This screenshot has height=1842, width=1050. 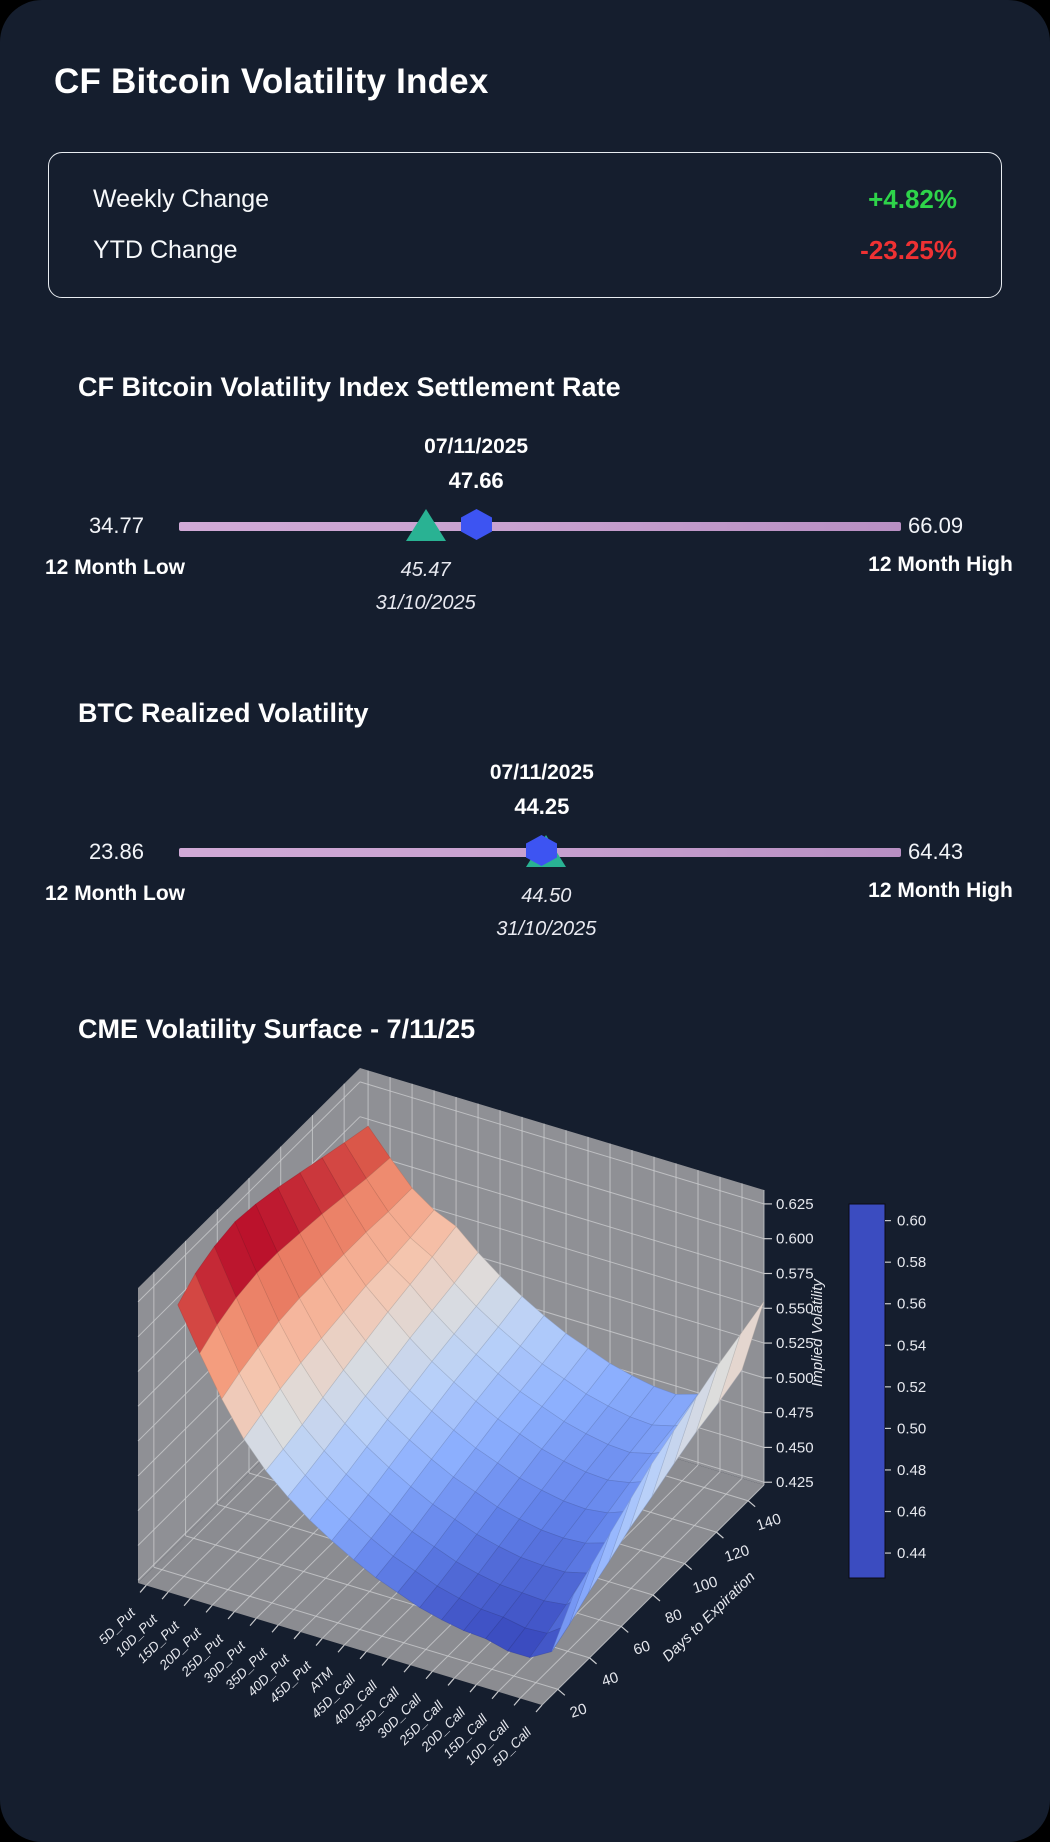 What do you see at coordinates (116, 851) in the screenshot?
I see `range-min-value: 23.86` at bounding box center [116, 851].